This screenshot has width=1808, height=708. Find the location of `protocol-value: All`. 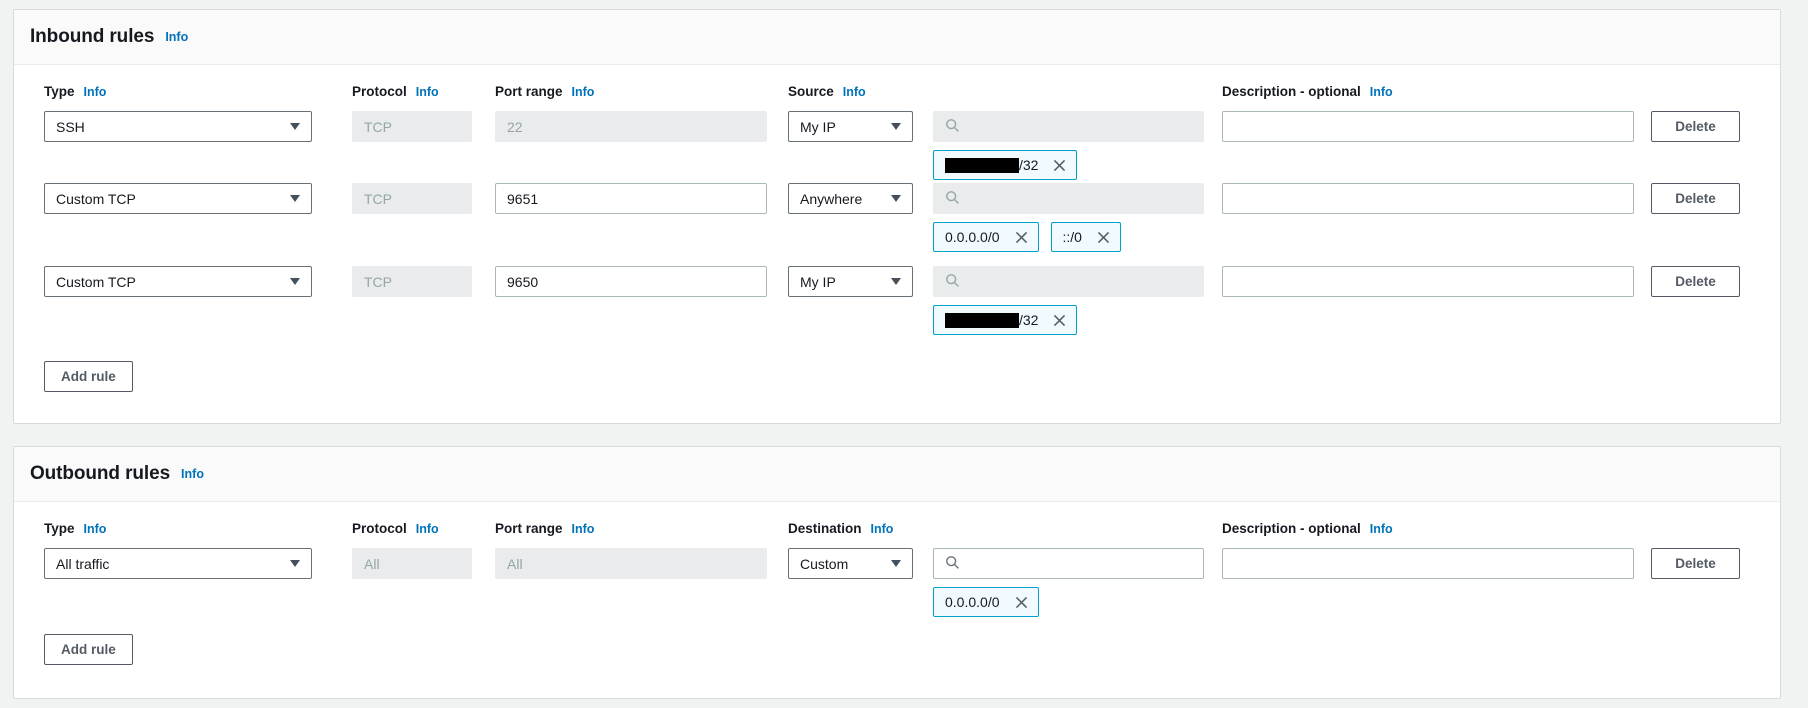

protocol-value: All is located at coordinates (372, 563).